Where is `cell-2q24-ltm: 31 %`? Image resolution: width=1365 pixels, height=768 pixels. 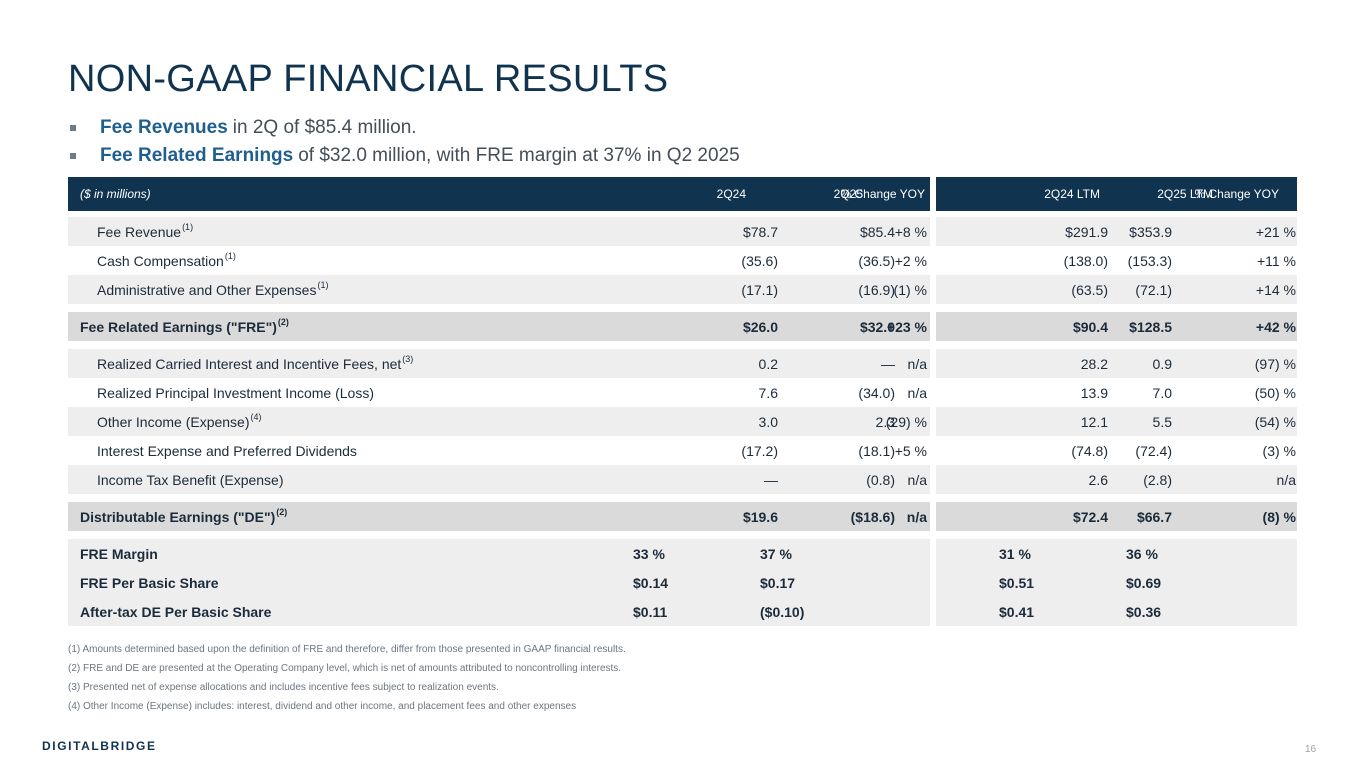 cell-2q24-ltm: 31 % is located at coordinates (1015, 553).